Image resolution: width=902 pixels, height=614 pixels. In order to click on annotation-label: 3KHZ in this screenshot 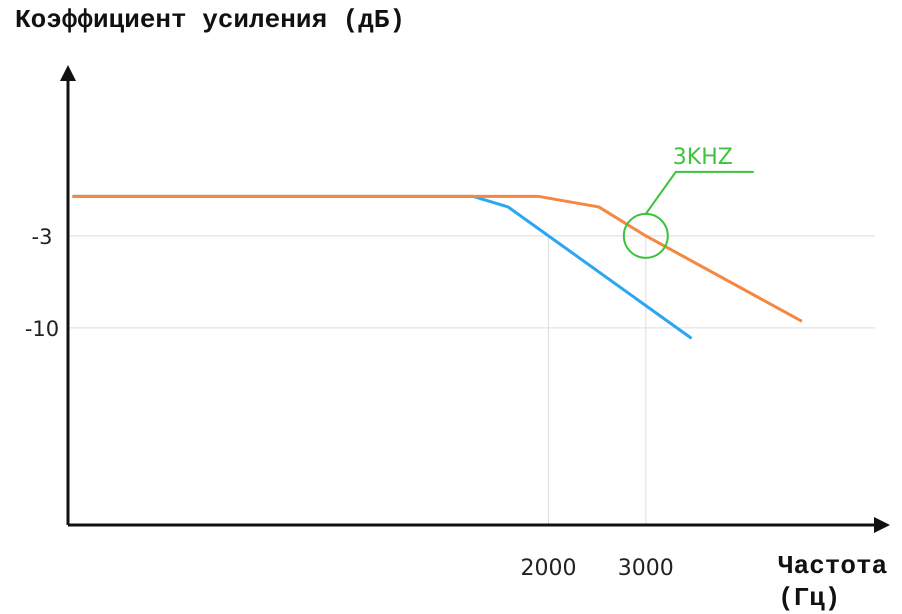, I will do `click(703, 157)`.